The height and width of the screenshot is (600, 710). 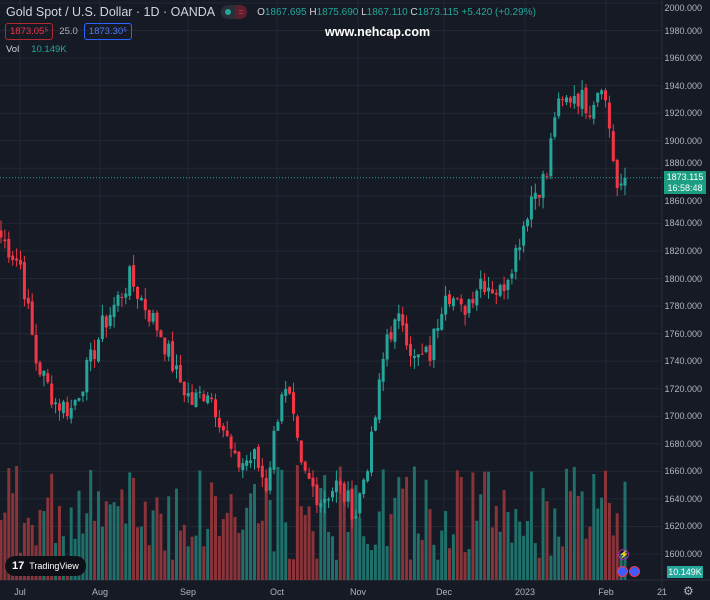 I want to click on close-value: 1873.115, so click(x=438, y=12).